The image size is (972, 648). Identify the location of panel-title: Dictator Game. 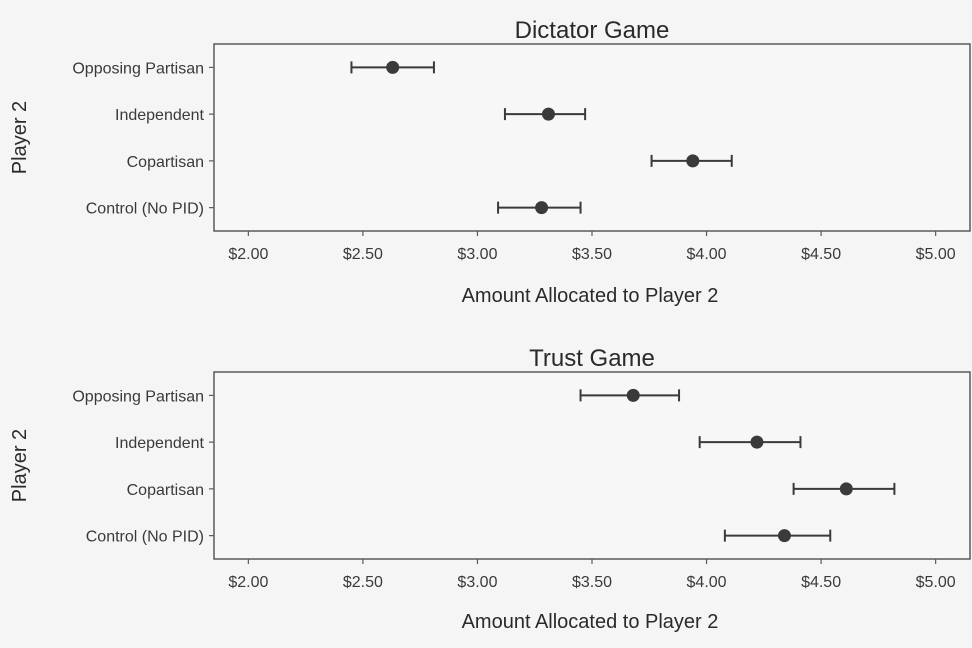
(592, 30).